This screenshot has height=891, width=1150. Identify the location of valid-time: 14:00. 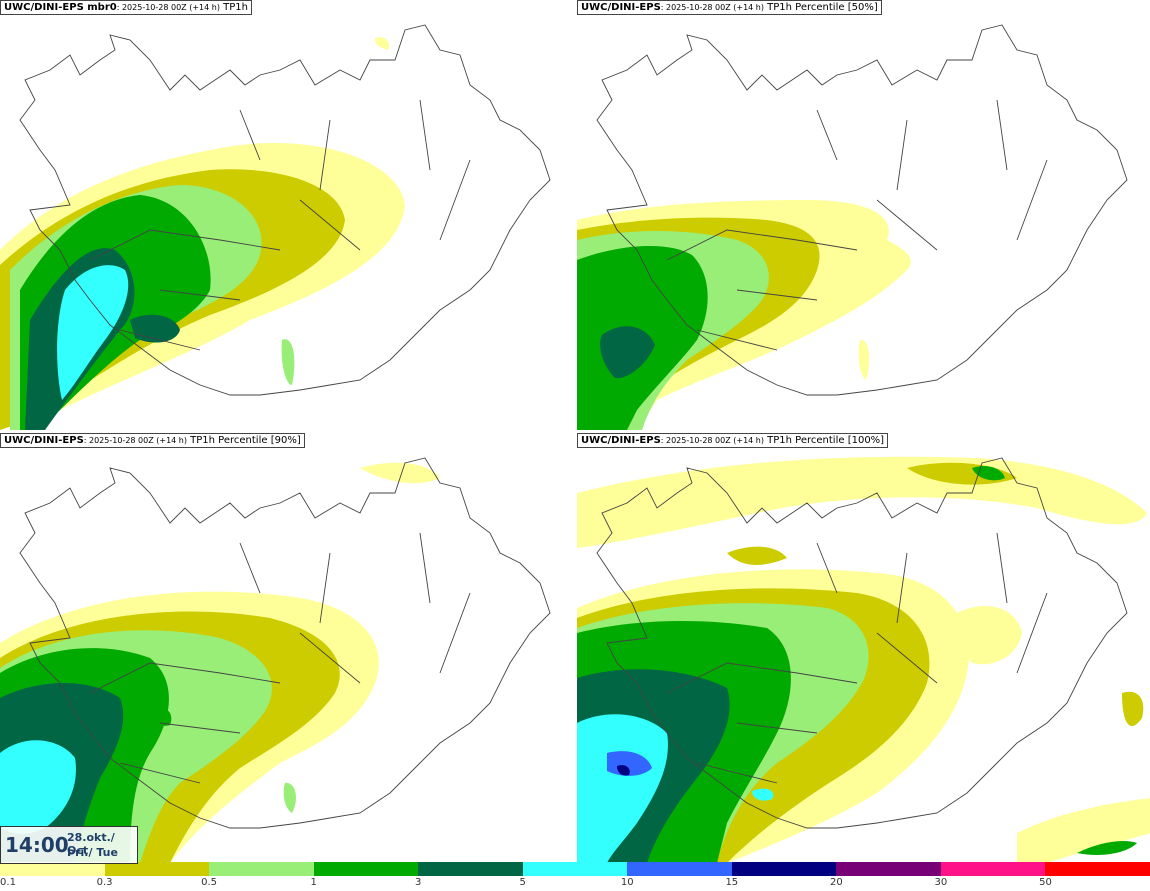
(37, 845).